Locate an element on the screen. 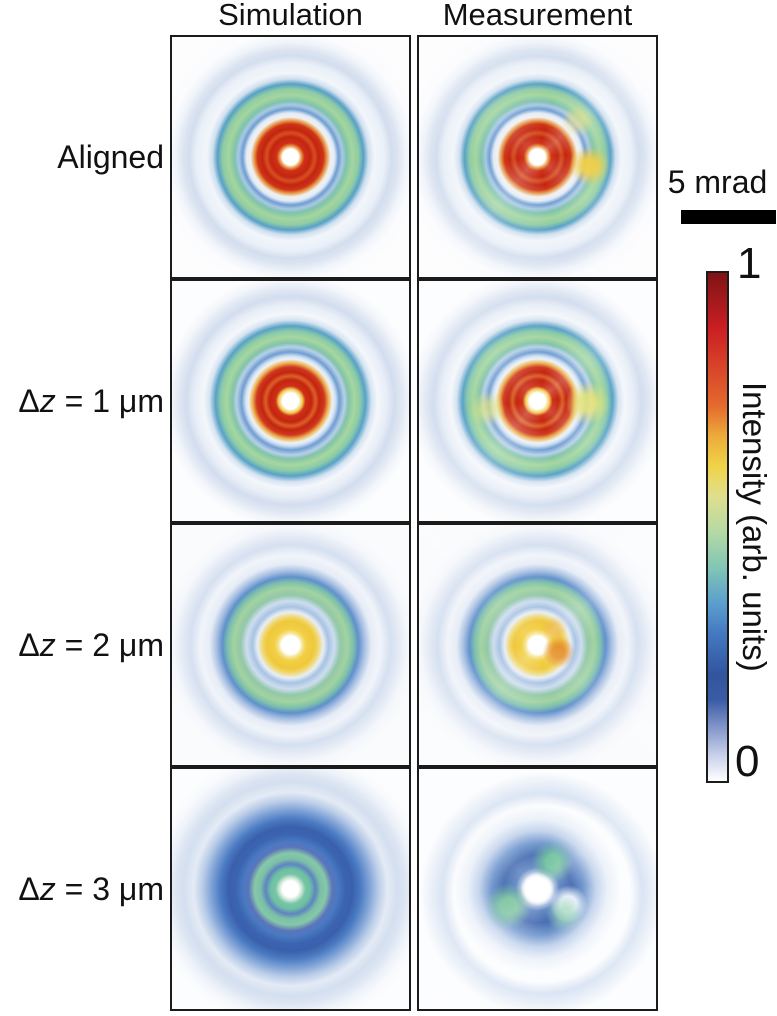 This screenshot has height=1016, width=777. colorbar-min-label: 0 is located at coordinates (747, 761).